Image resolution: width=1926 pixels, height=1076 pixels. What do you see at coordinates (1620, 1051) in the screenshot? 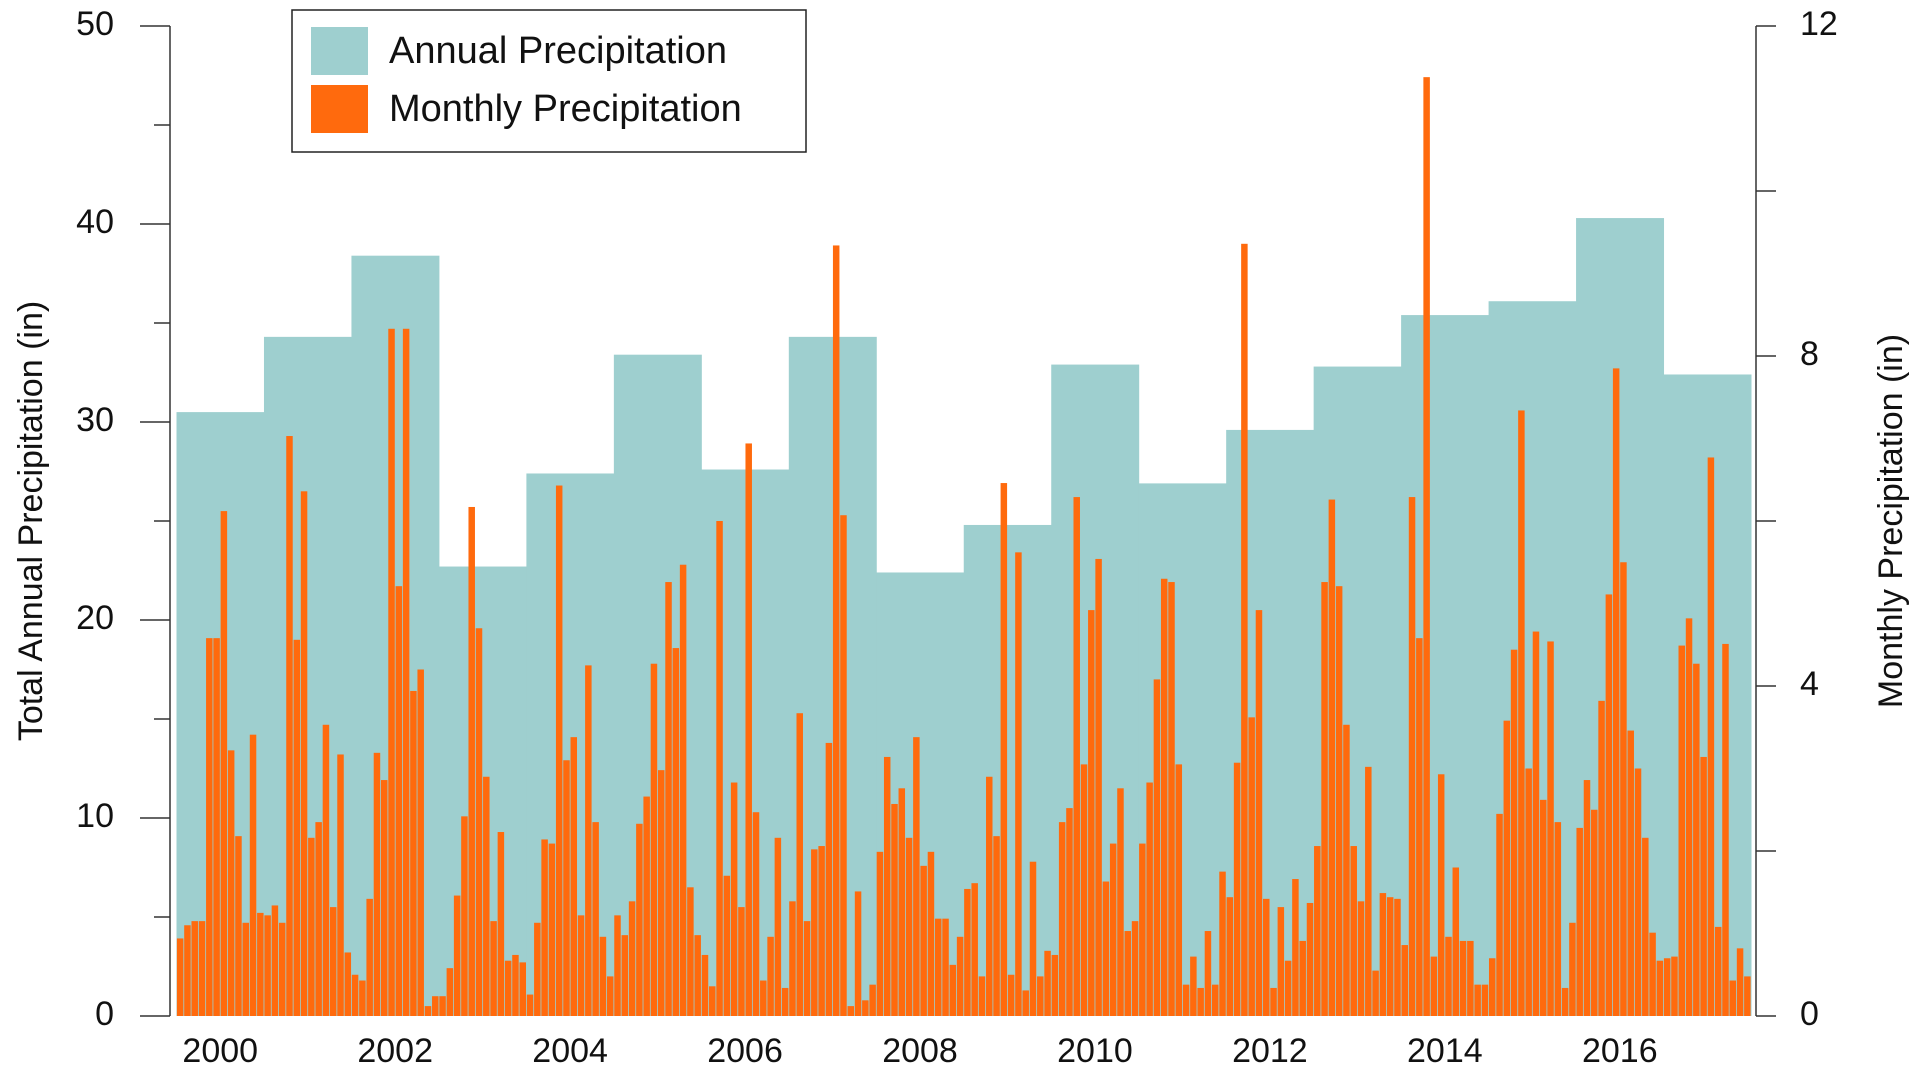
I see `x-tick-label: 2016` at bounding box center [1620, 1051].